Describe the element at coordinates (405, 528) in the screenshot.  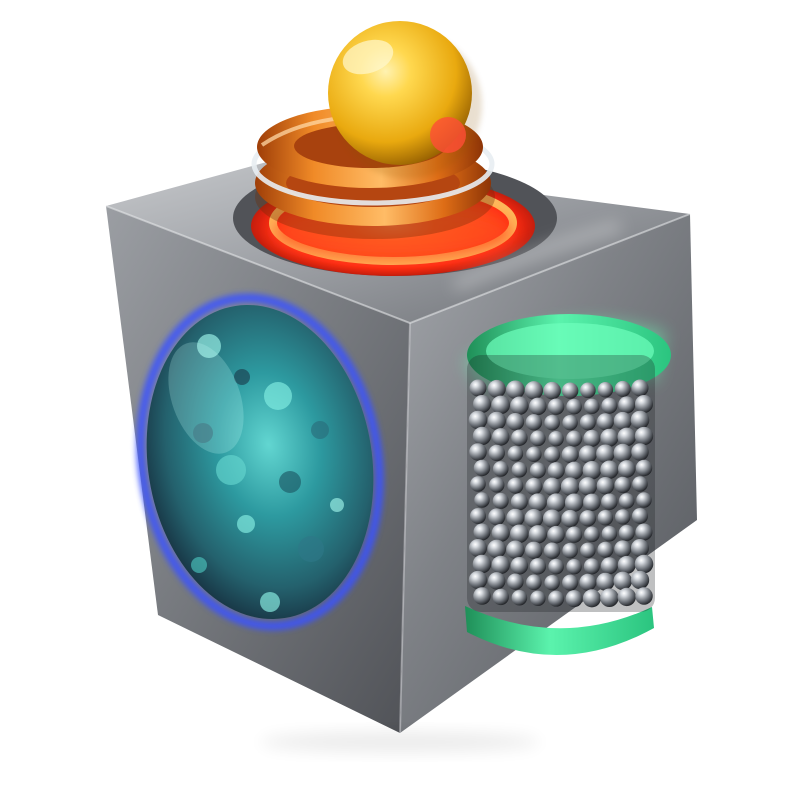
I see `cube-vertical-edge` at that location.